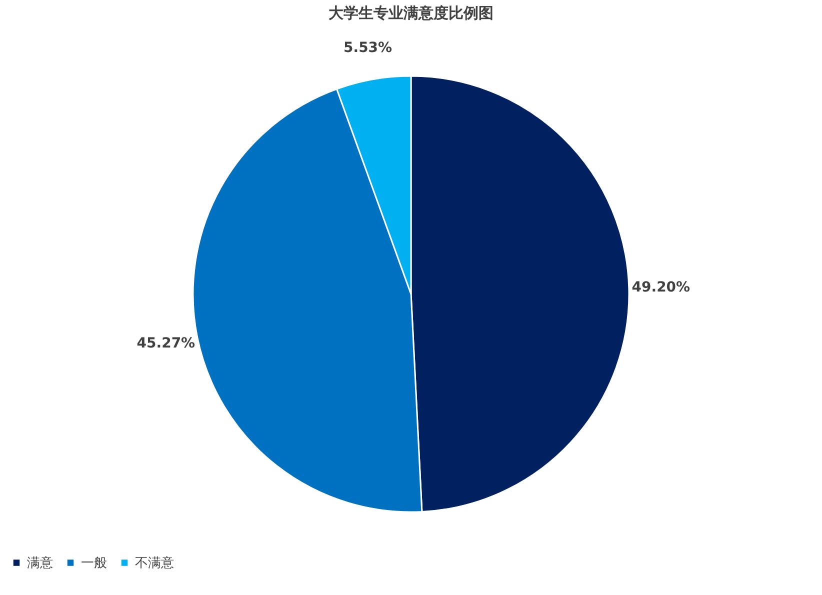  What do you see at coordinates (94, 563) in the screenshot?
I see `legend-label: 一般` at bounding box center [94, 563].